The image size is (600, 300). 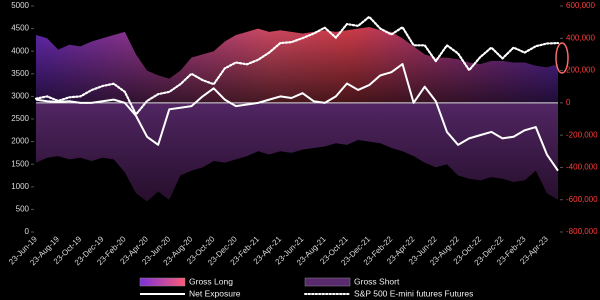 What do you see at coordinates (20, 50) in the screenshot?
I see `y-tick-label: 4000` at bounding box center [20, 50].